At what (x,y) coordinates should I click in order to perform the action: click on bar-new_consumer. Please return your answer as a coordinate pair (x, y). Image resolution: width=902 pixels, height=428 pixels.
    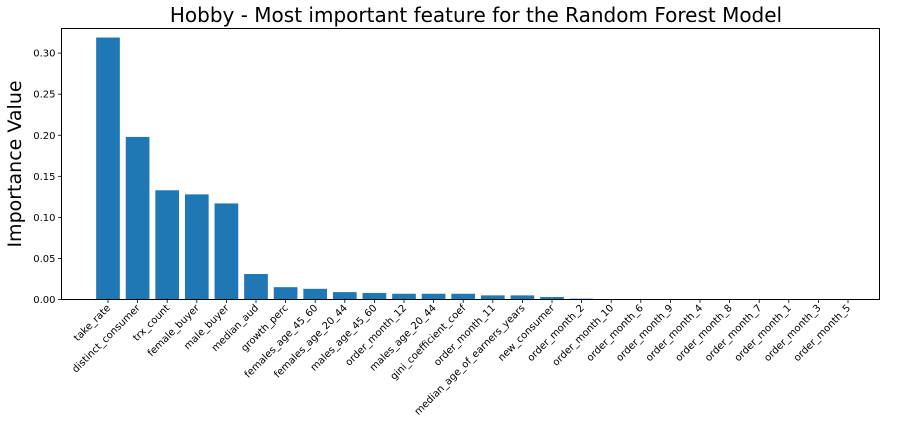
    Looking at the image, I should click on (552, 298).